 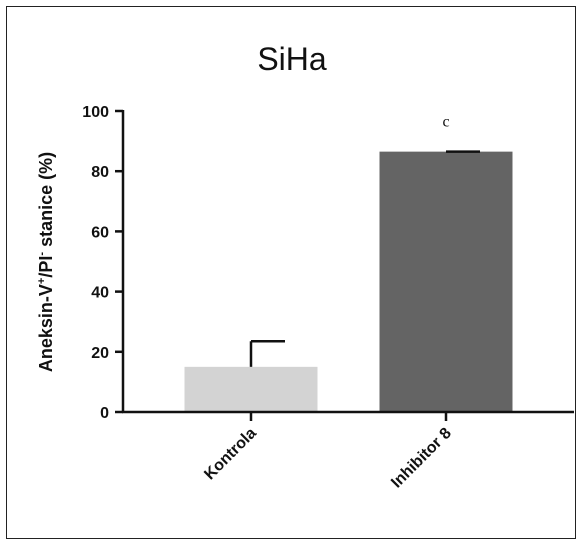 What do you see at coordinates (100, 172) in the screenshot?
I see `y-tick-label: 80` at bounding box center [100, 172].